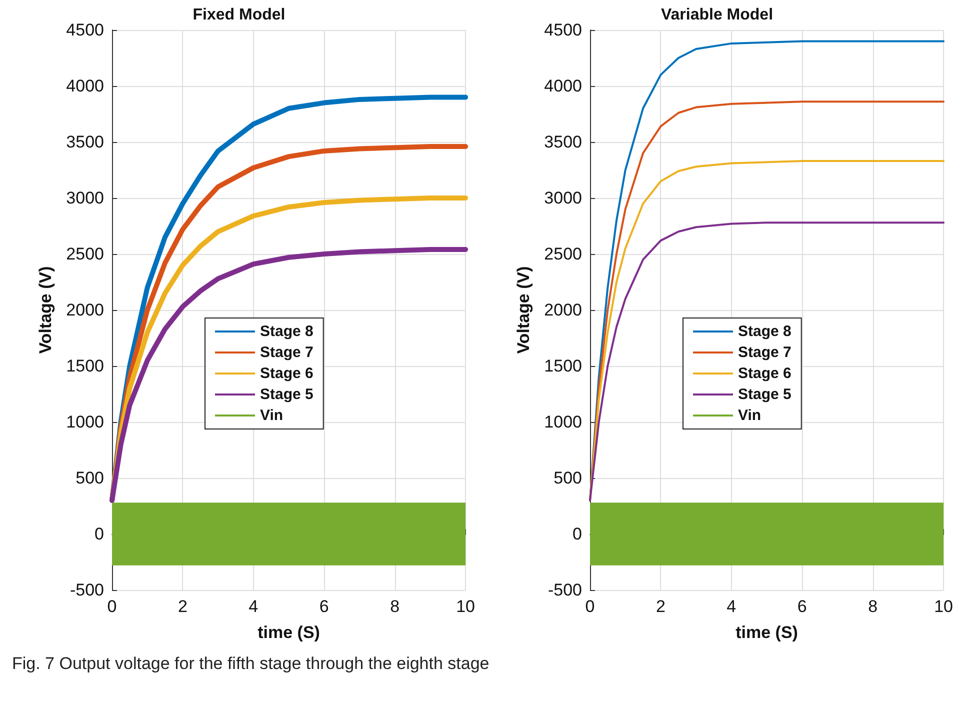  What do you see at coordinates (717, 15) in the screenshot?
I see `chart-title: Variable Model` at bounding box center [717, 15].